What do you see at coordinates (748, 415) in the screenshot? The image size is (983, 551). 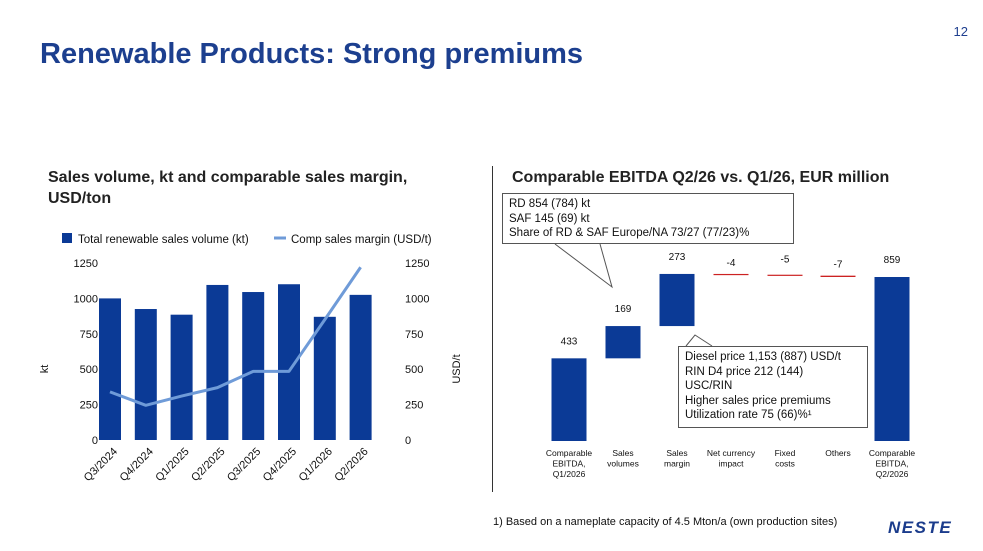 I see `callout-line: Utilization rate 75 (66)%¹` at bounding box center [748, 415].